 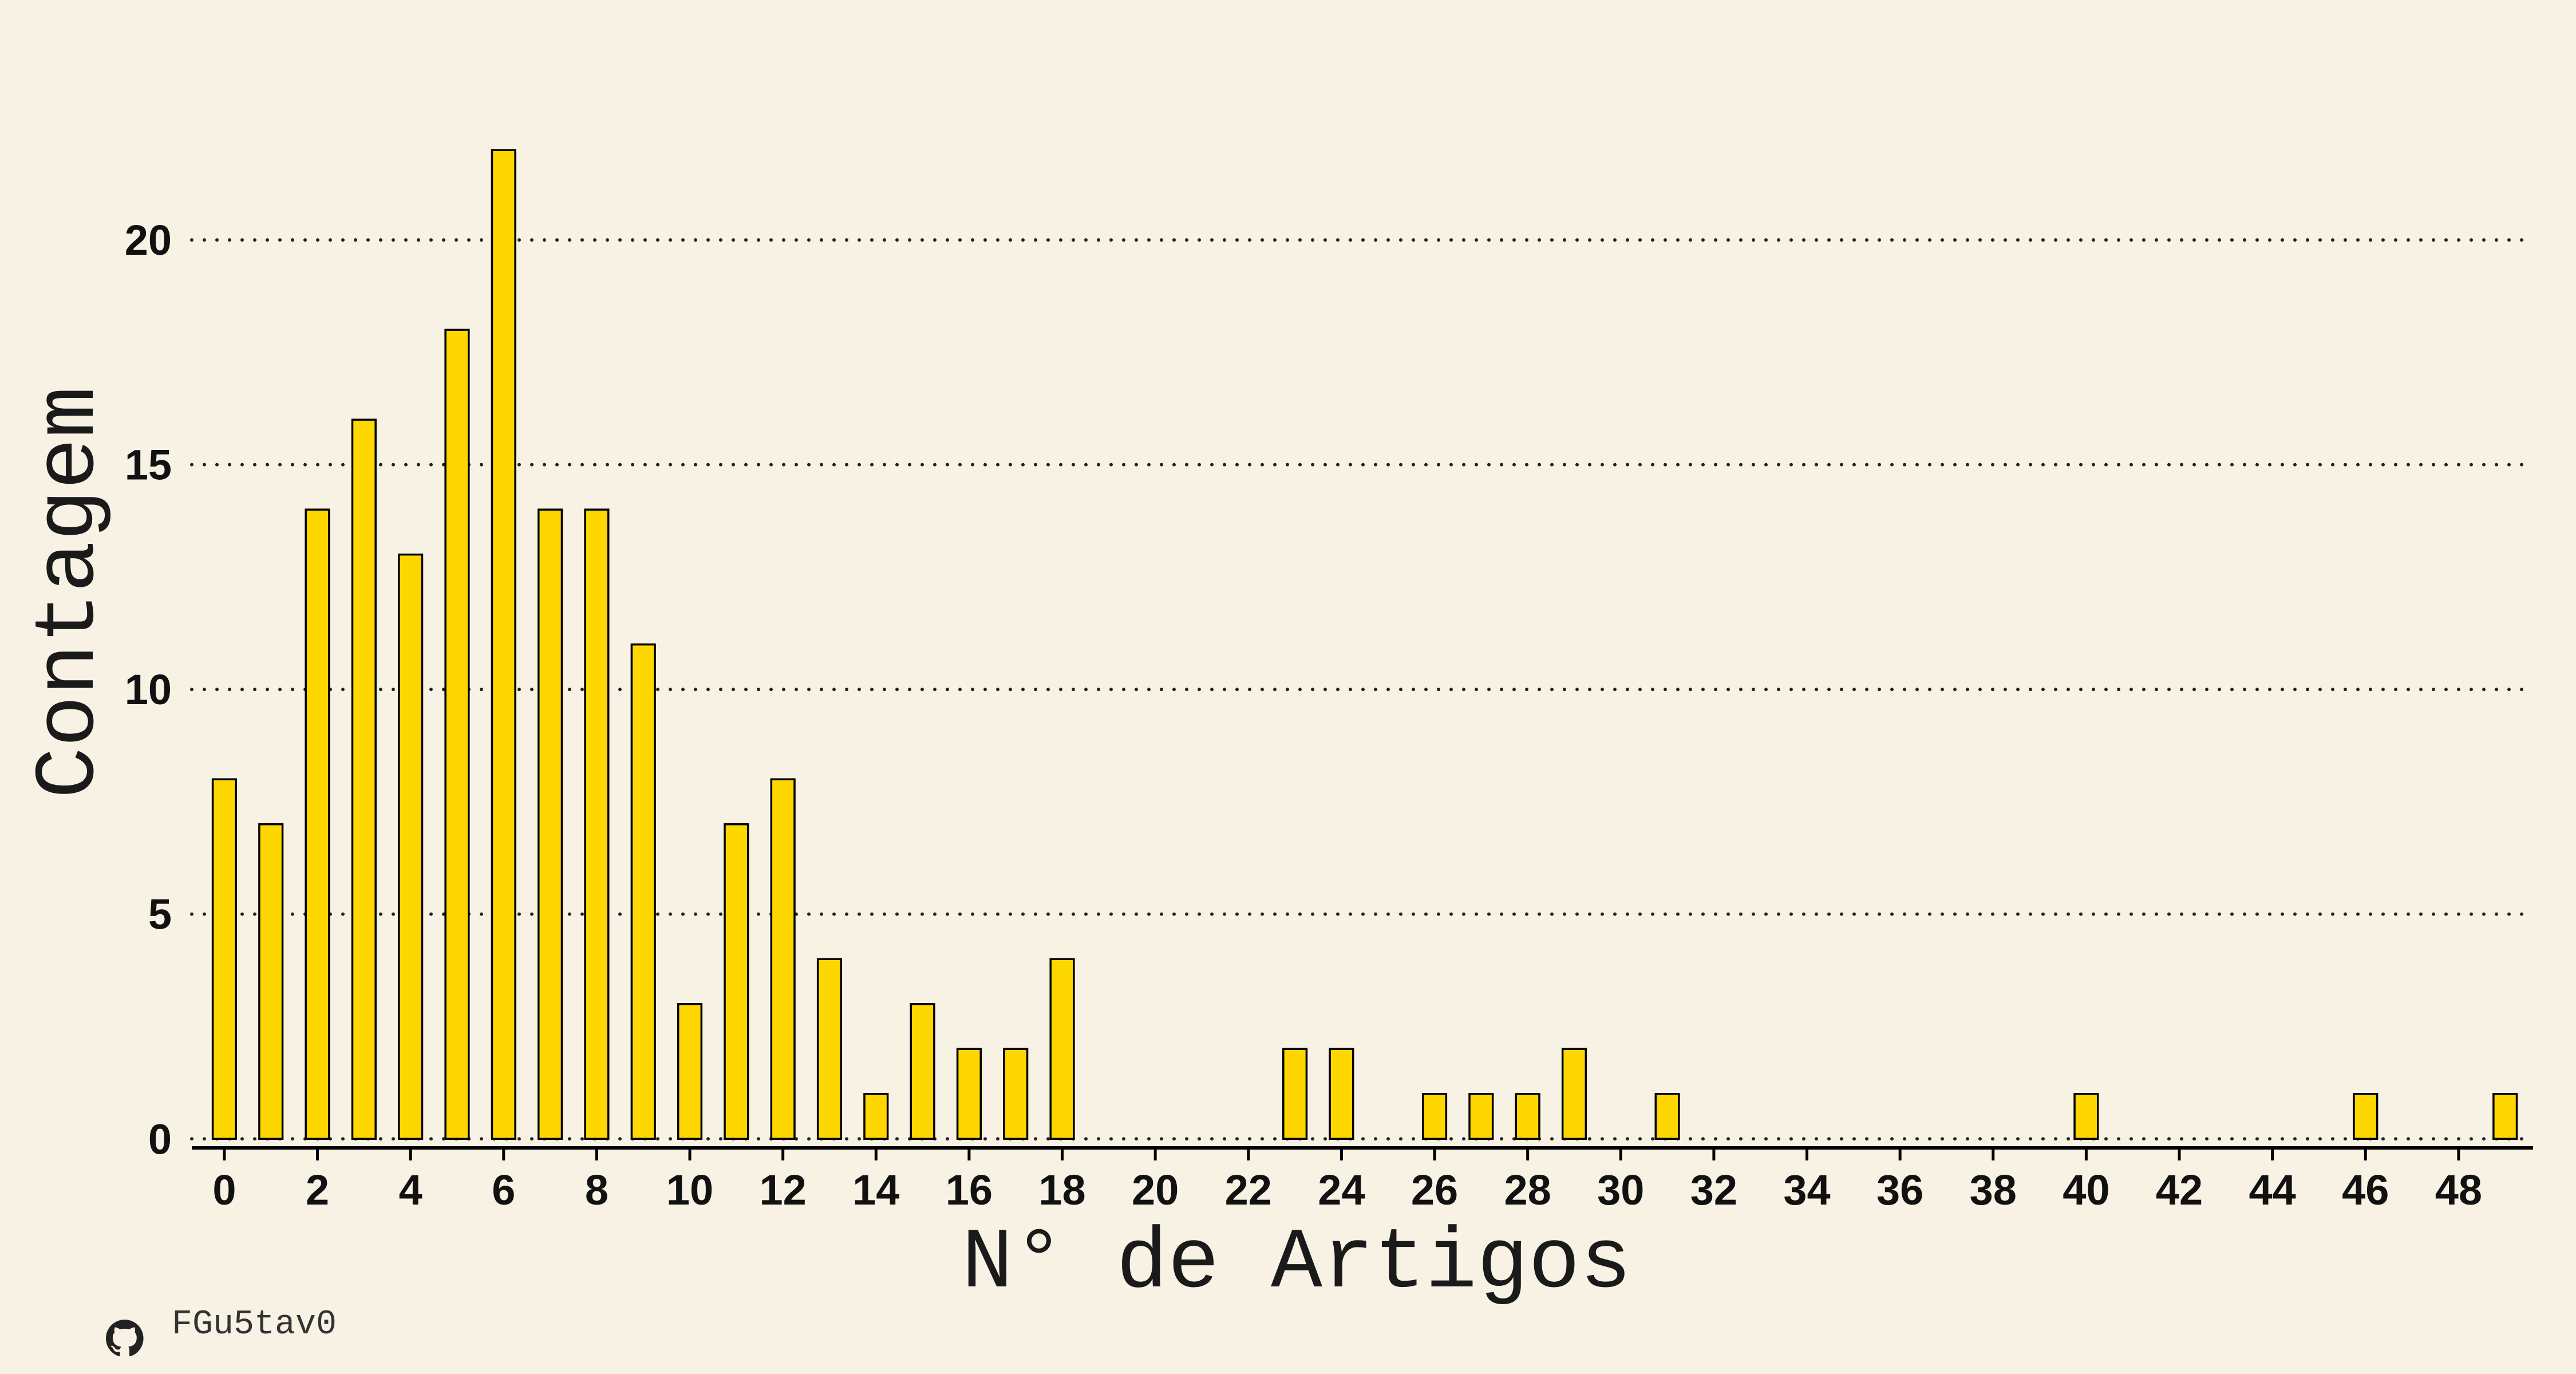 What do you see at coordinates (410, 1190) in the screenshot?
I see `x-tick-label-4: 4` at bounding box center [410, 1190].